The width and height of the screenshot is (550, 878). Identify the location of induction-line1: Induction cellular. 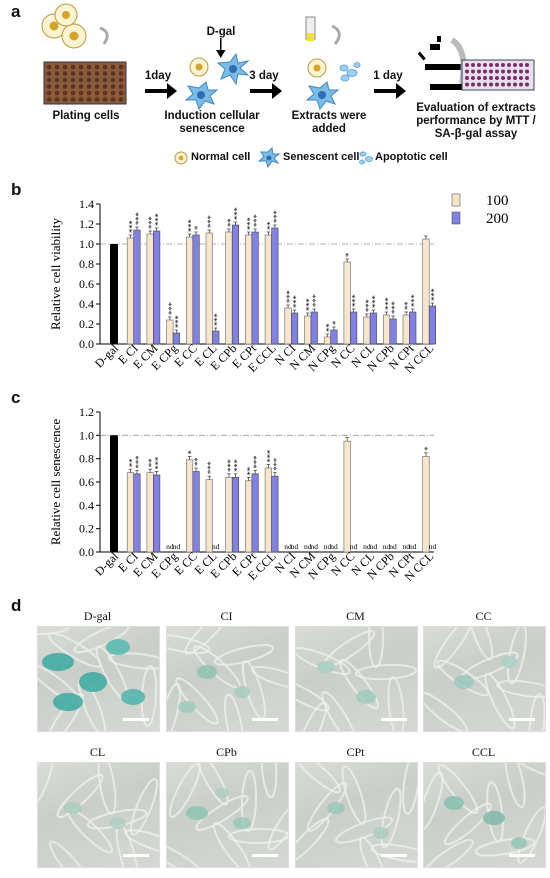
(212, 116).